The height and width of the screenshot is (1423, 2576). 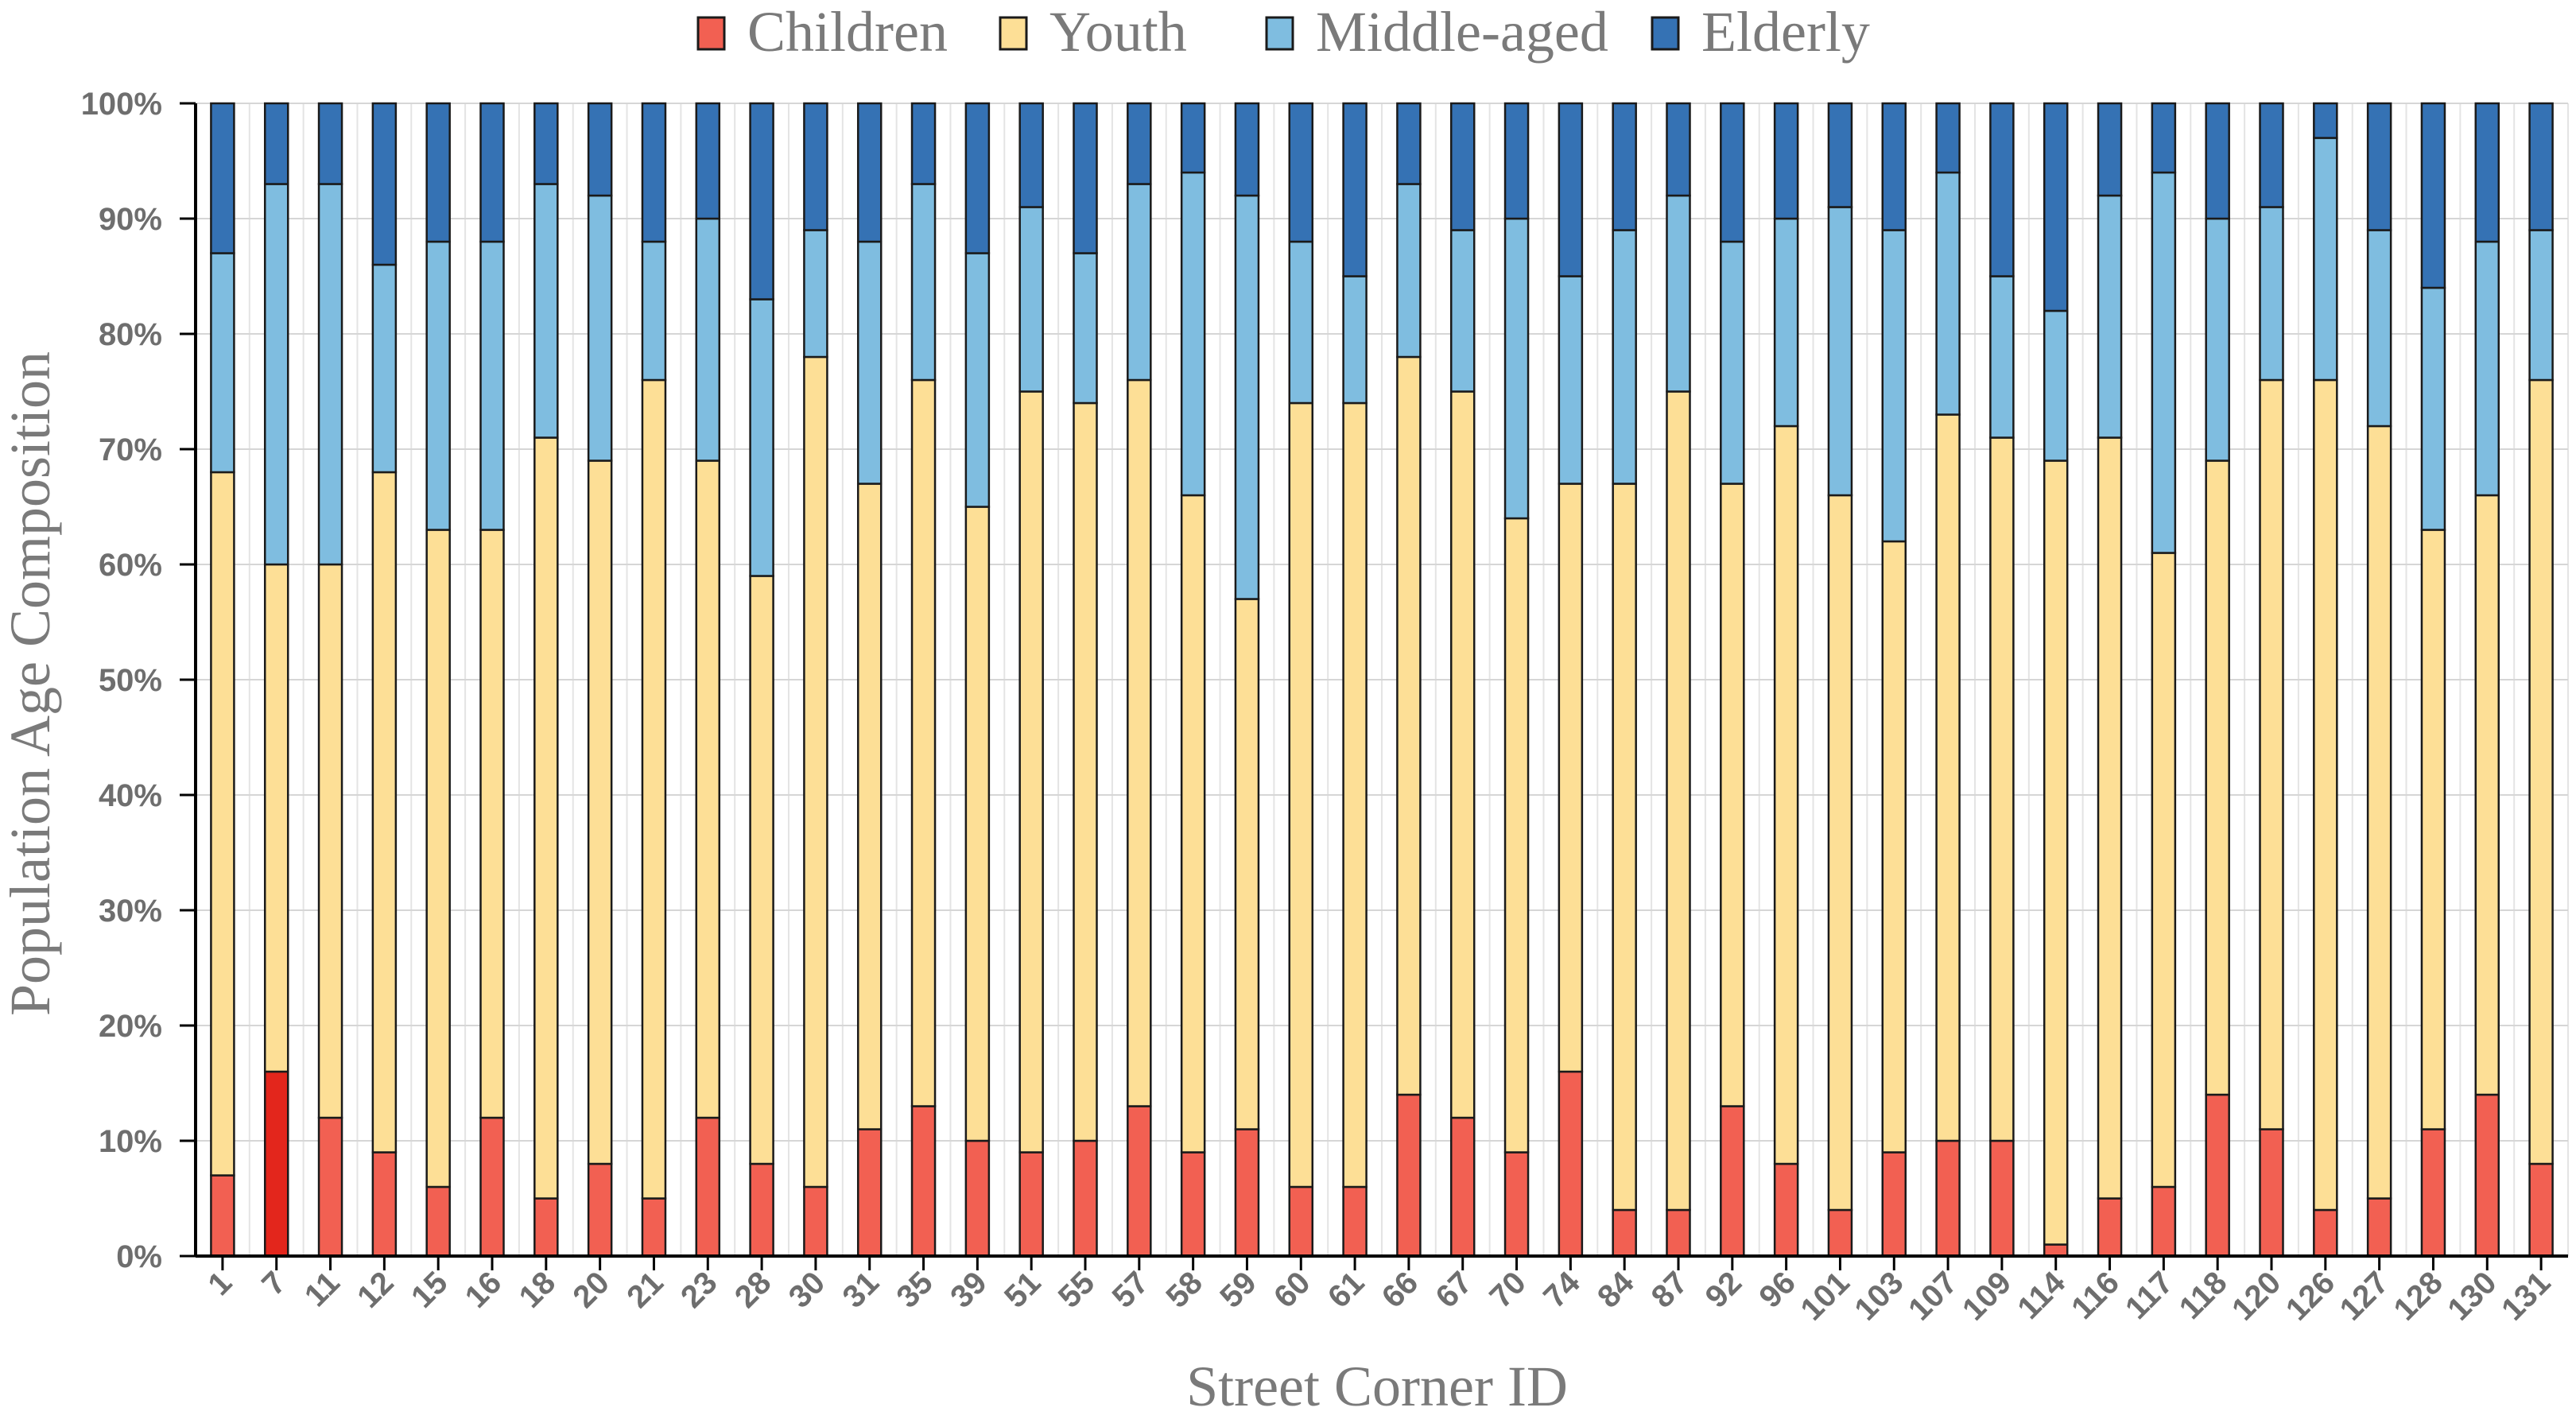 What do you see at coordinates (1785, 32) in the screenshot?
I see `legend-label-elderly: Elderly` at bounding box center [1785, 32].